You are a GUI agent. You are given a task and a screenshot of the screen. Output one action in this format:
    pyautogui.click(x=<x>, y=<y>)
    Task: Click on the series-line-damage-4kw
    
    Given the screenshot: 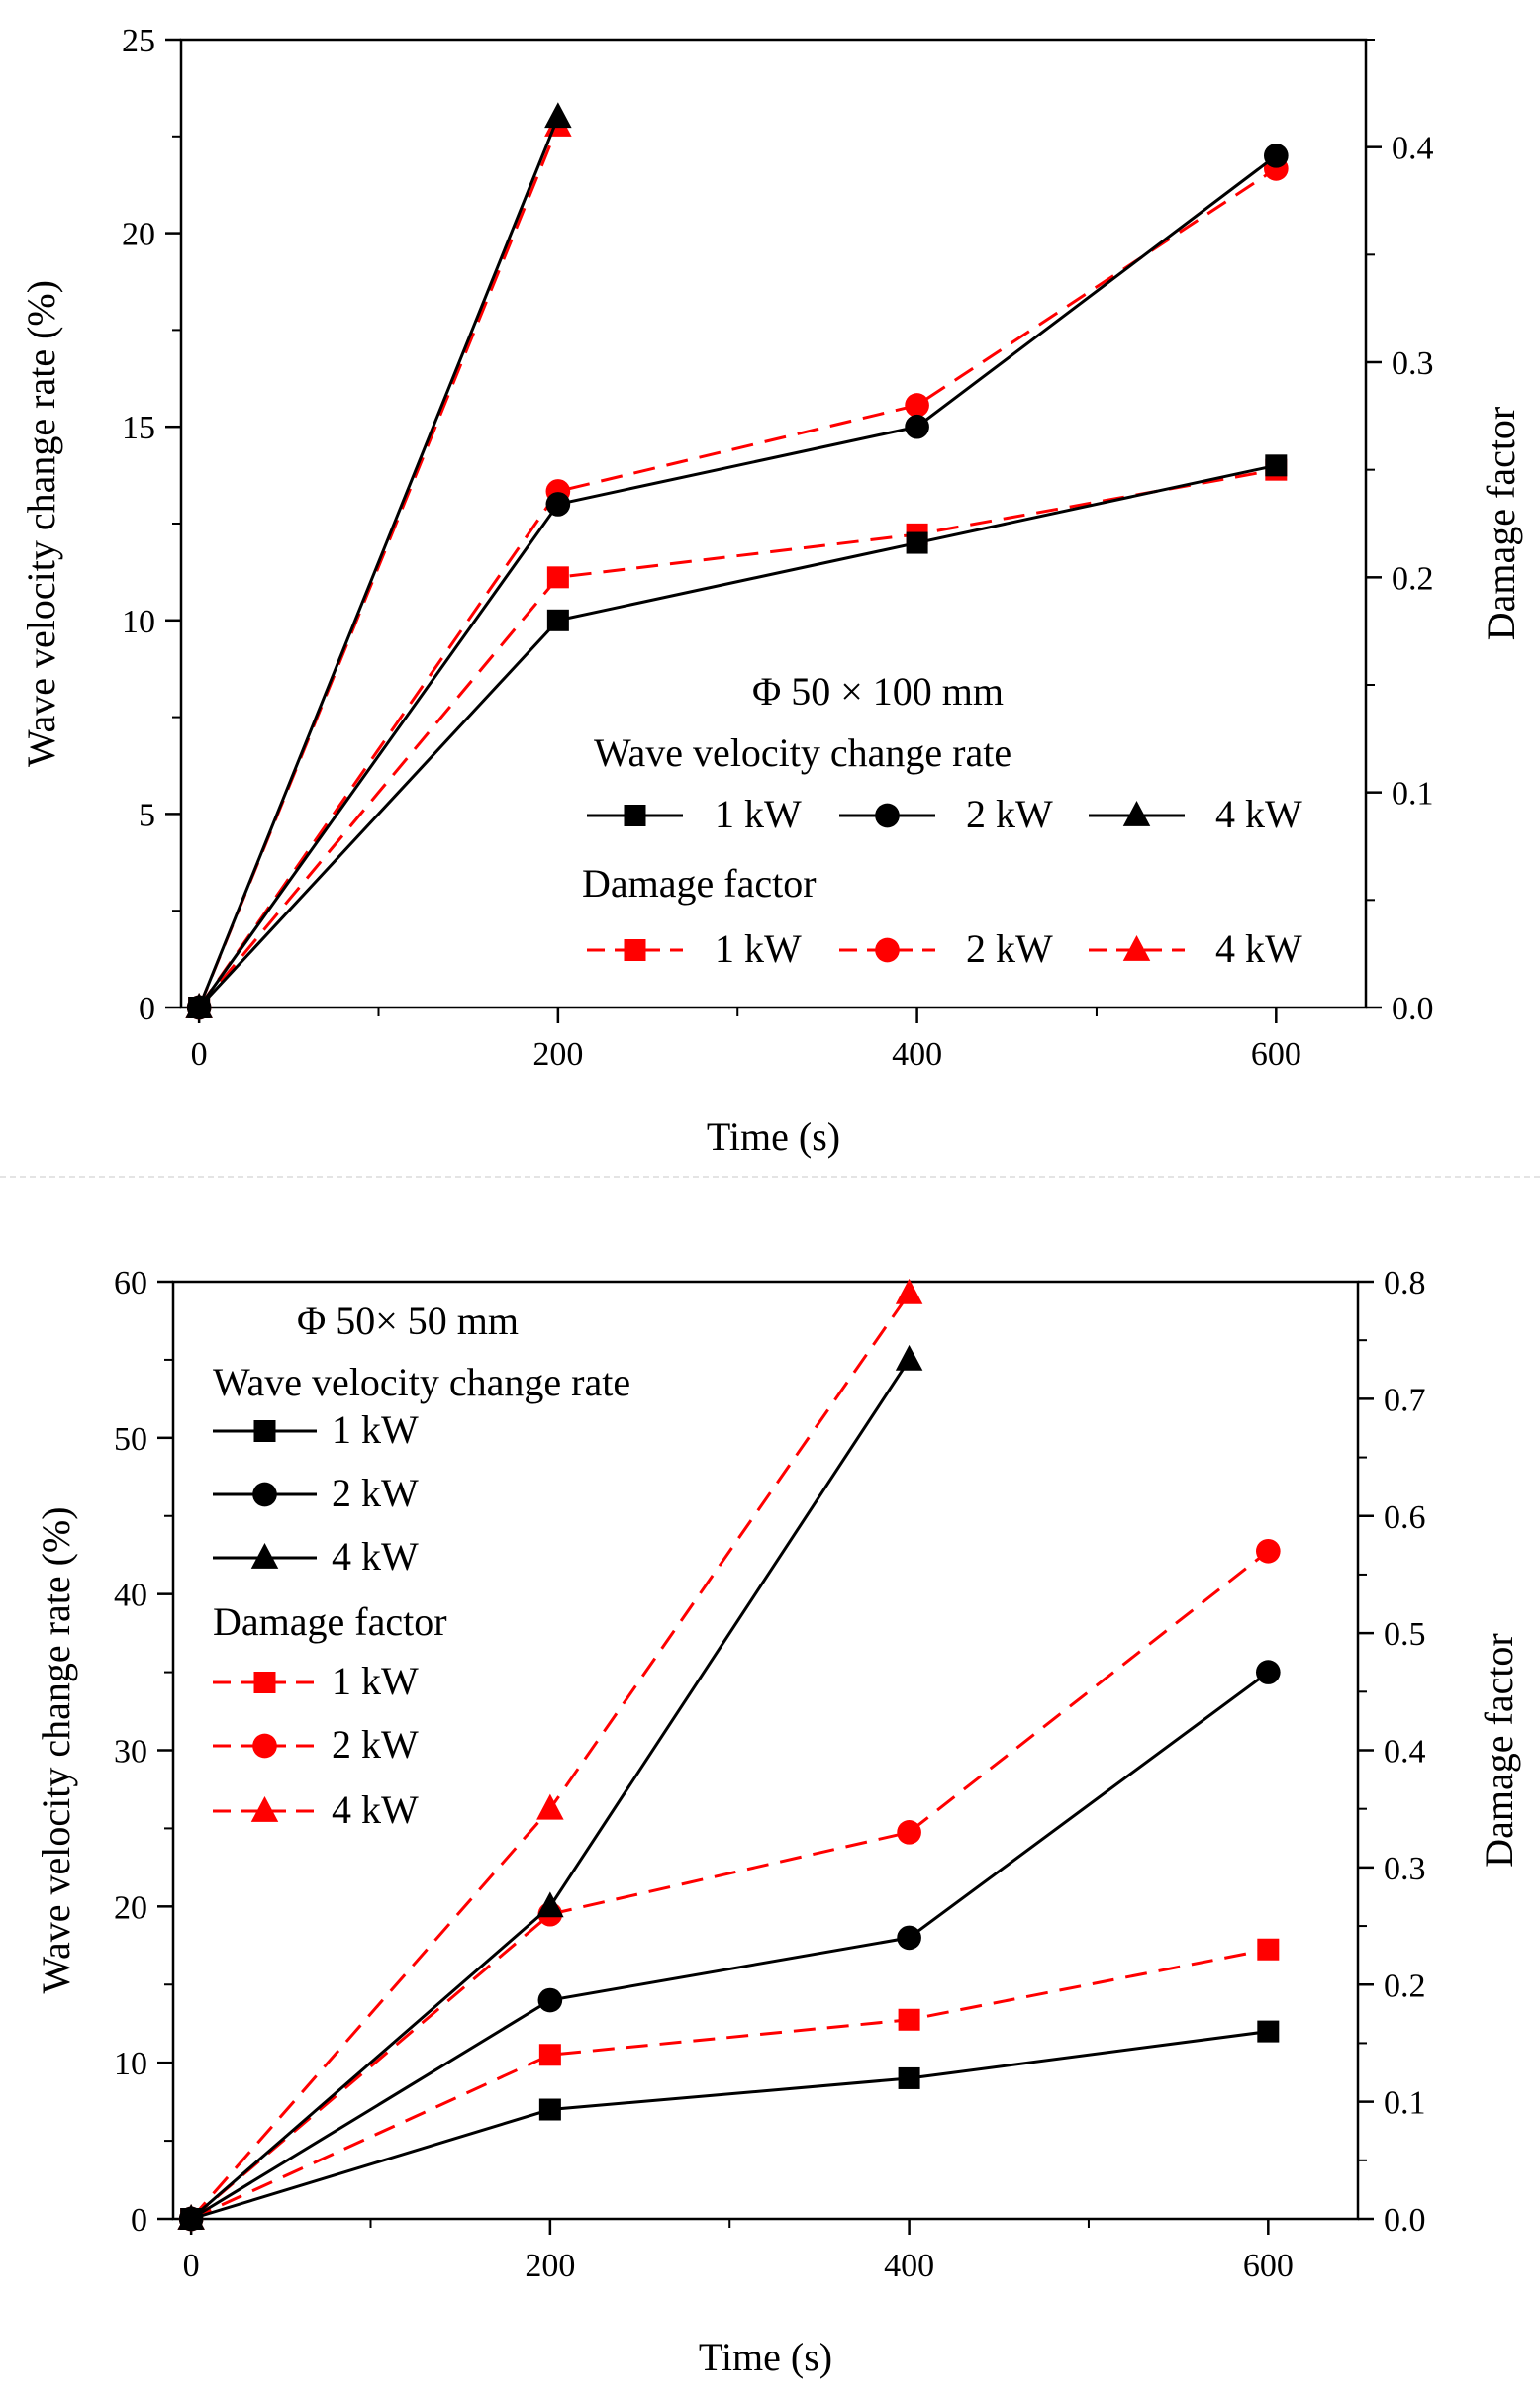 What is the action you would take?
    pyautogui.click(x=378, y=567)
    